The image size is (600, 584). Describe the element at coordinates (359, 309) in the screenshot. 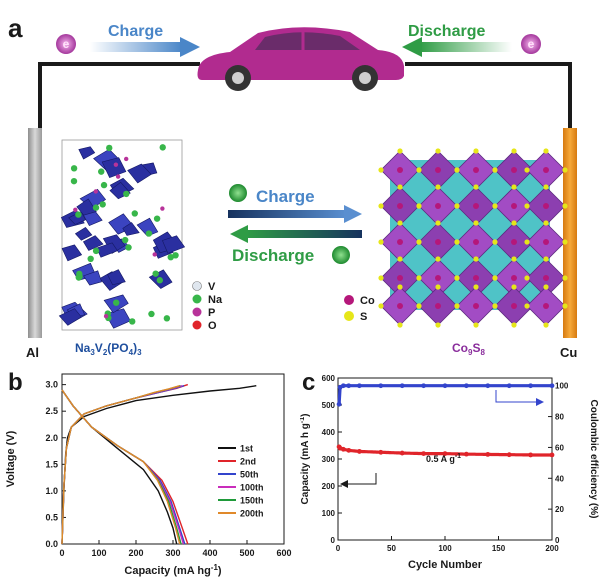

I see `anode-atom-legend: Co S` at that location.